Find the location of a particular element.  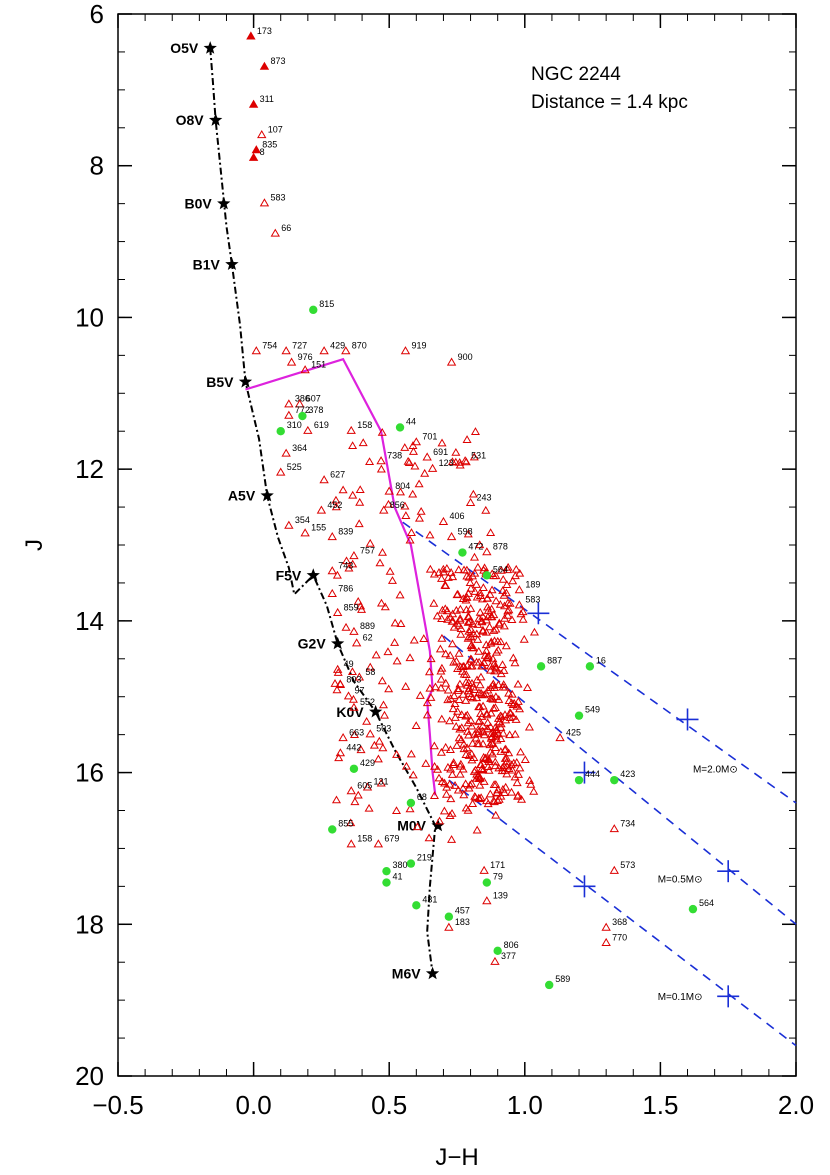

star-id-label: 189 is located at coordinates (532, 585).